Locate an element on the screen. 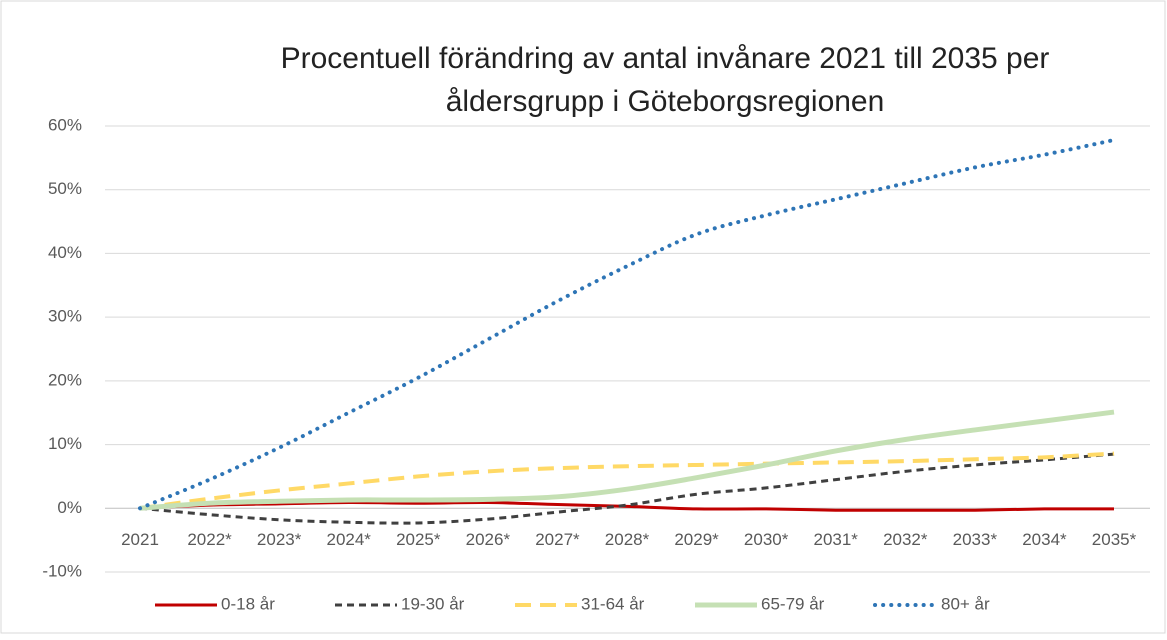 This screenshot has height=640, width=1167. x-tick-label: 2029* is located at coordinates (696, 539).